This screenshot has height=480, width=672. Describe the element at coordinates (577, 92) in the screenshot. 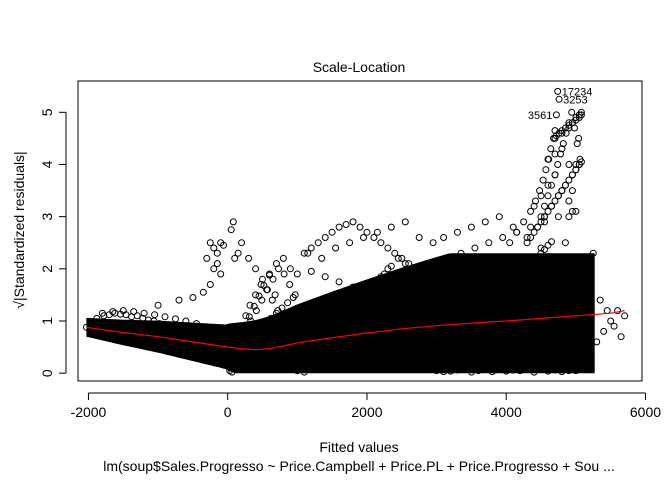

I see `outlier-label: 17234` at that location.